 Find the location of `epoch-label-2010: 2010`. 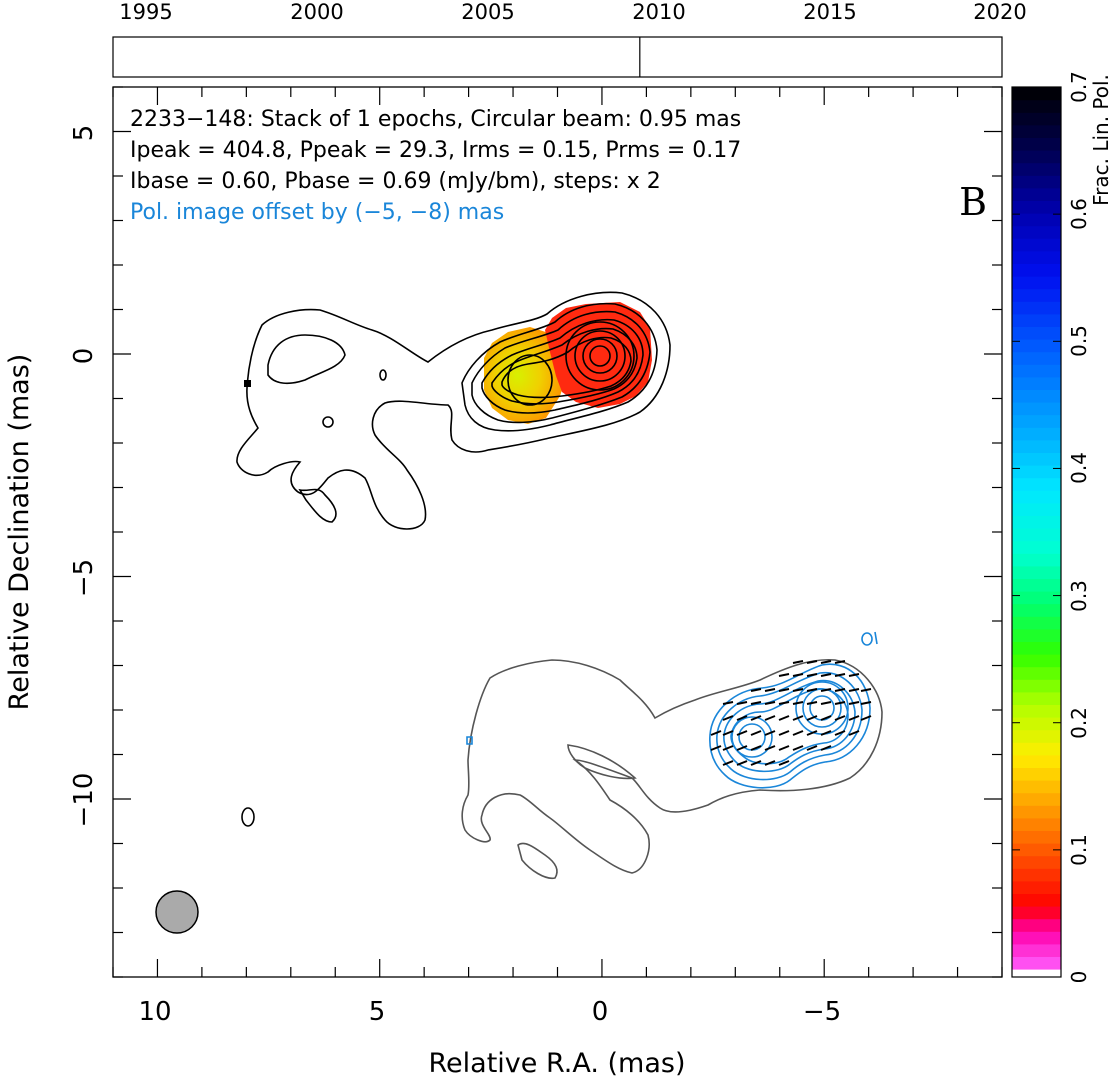

epoch-label-2010: 2010 is located at coordinates (658, 12).